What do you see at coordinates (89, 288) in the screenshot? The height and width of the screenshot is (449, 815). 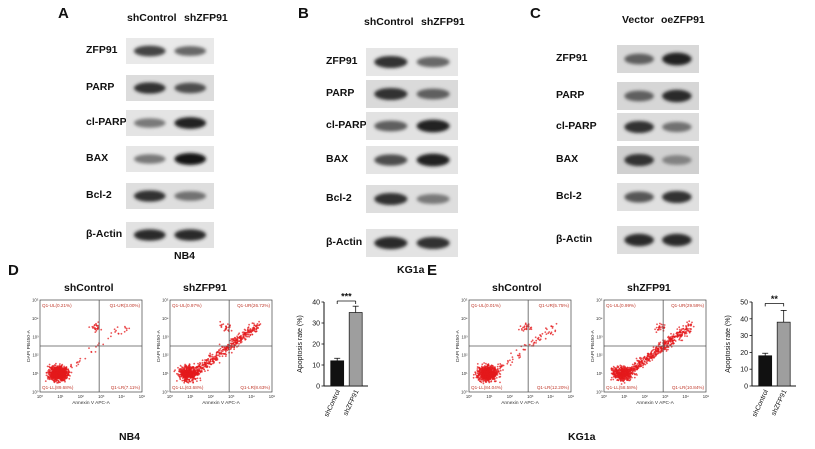 I see `panel-d-plot-0-title: shControl` at bounding box center [89, 288].